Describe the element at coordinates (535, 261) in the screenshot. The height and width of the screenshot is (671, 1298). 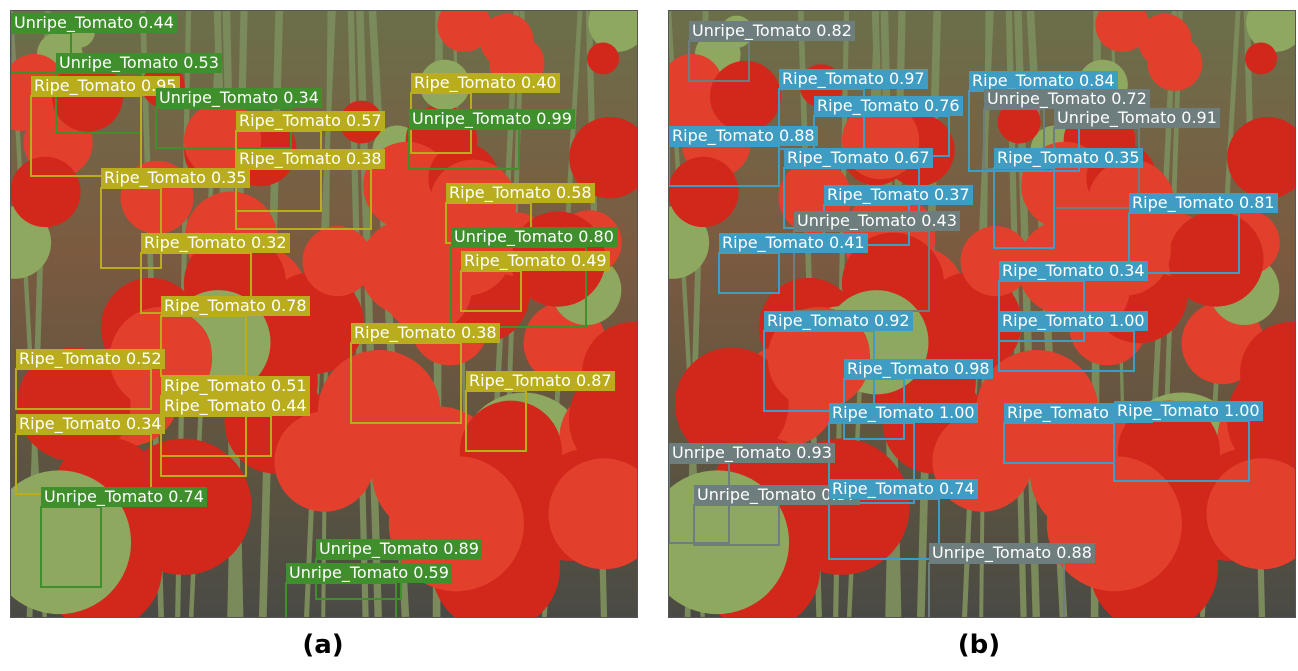
I see `detection-label: Ripe_Tomato 0.49` at that location.